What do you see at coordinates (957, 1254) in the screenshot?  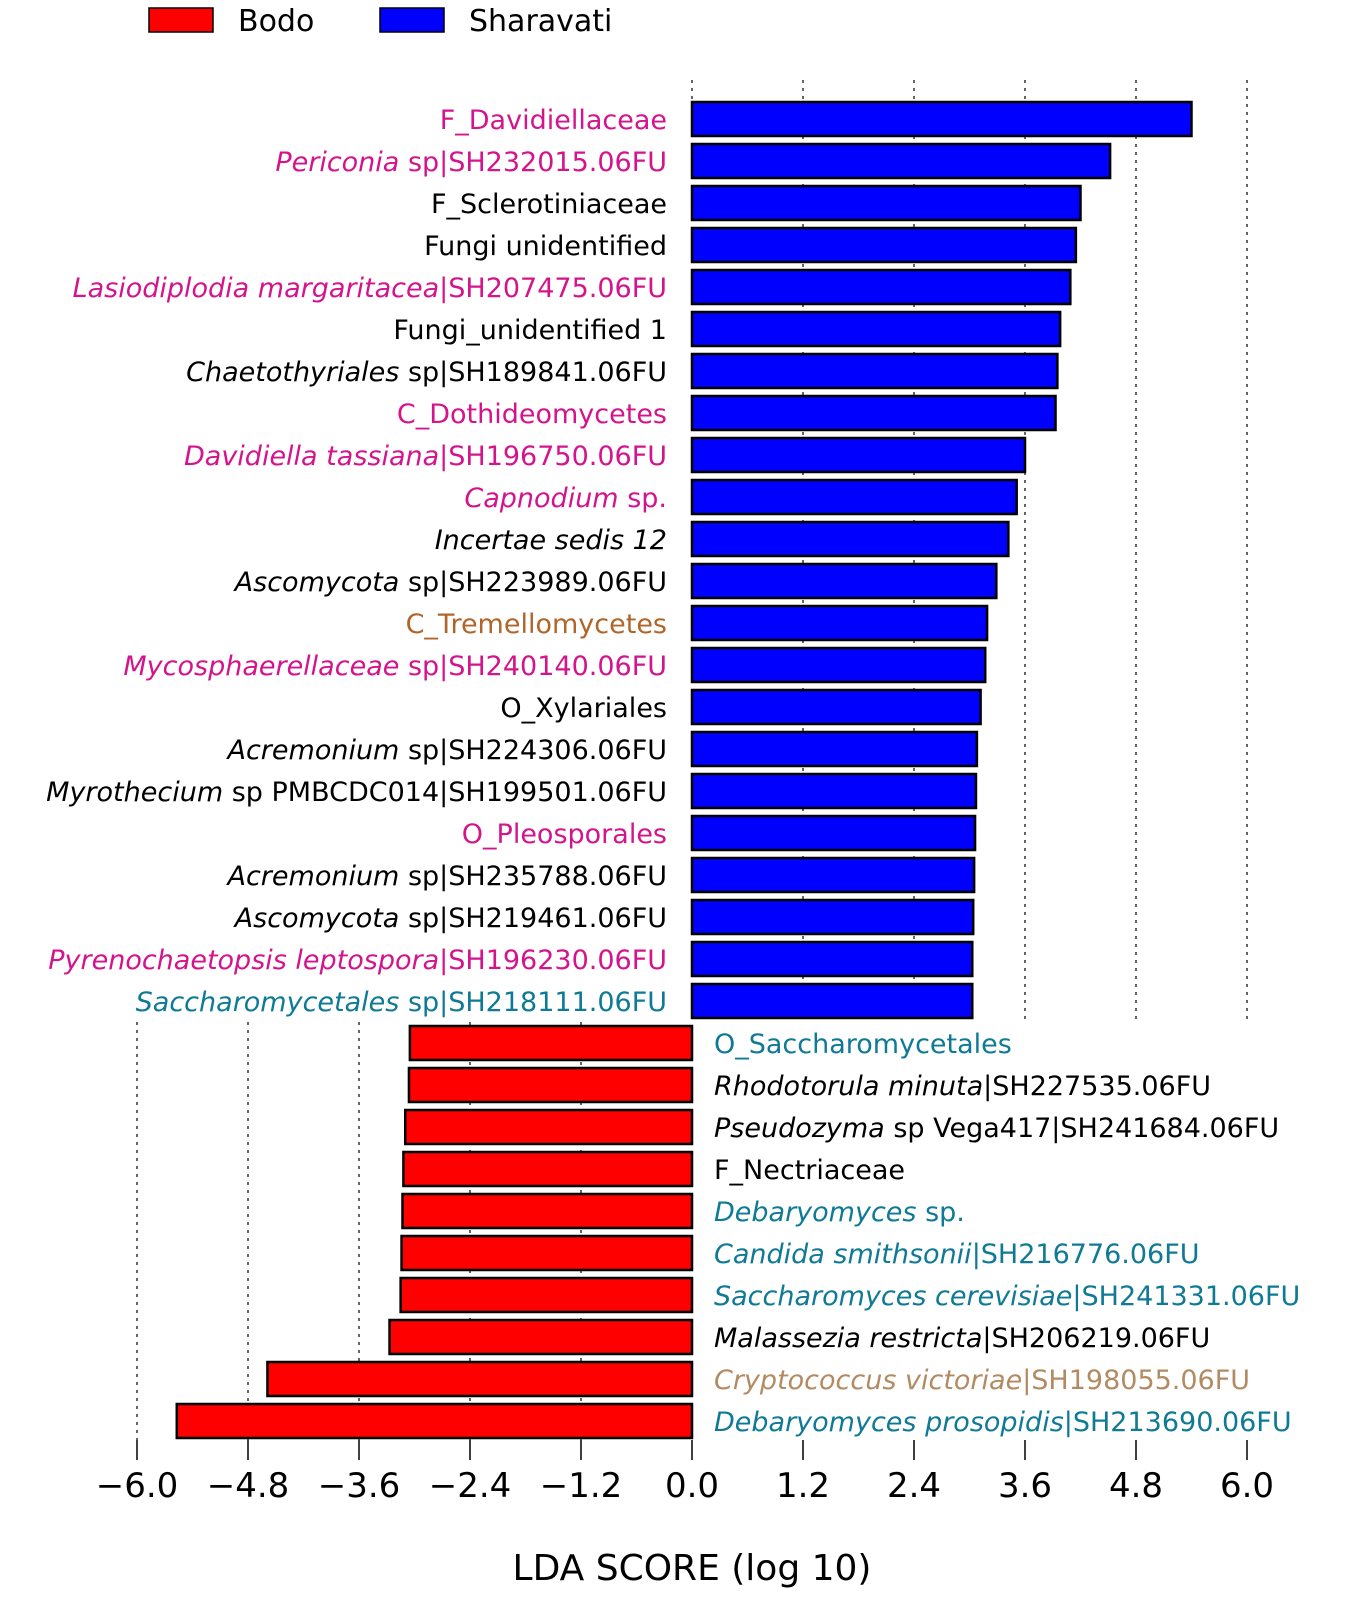 I see `bar-label-27: Candida smithsonii|SH216776.06FU` at bounding box center [957, 1254].